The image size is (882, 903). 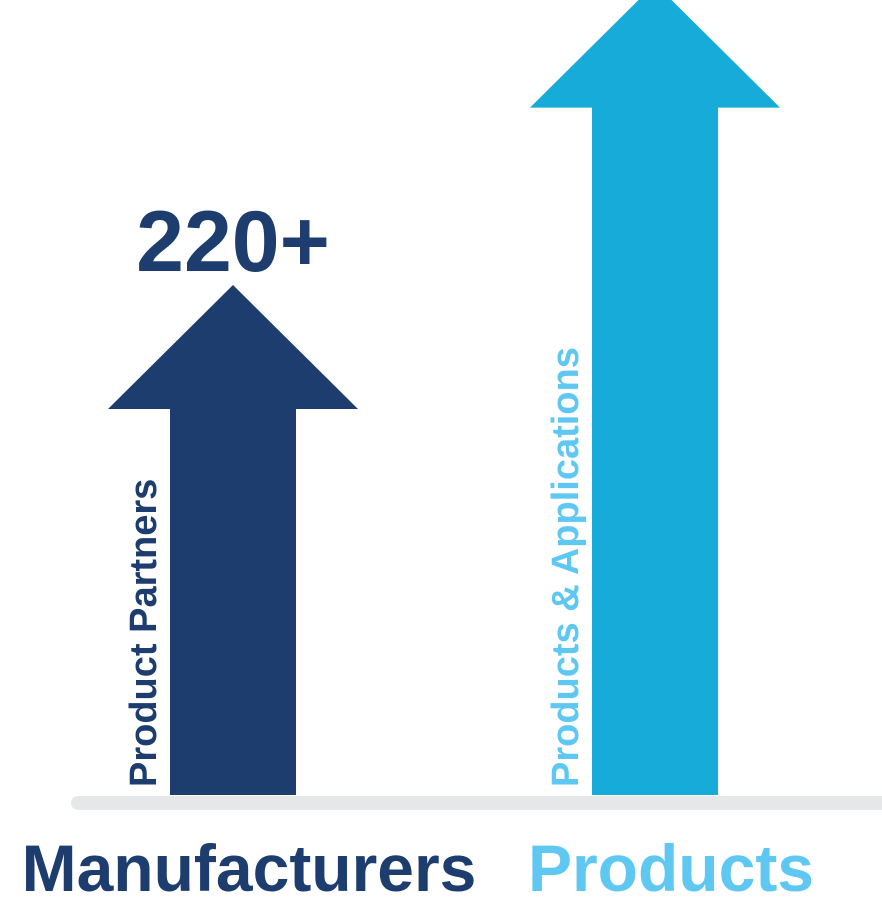 I want to click on bar-label-products: Products & Applications, so click(x=566, y=567).